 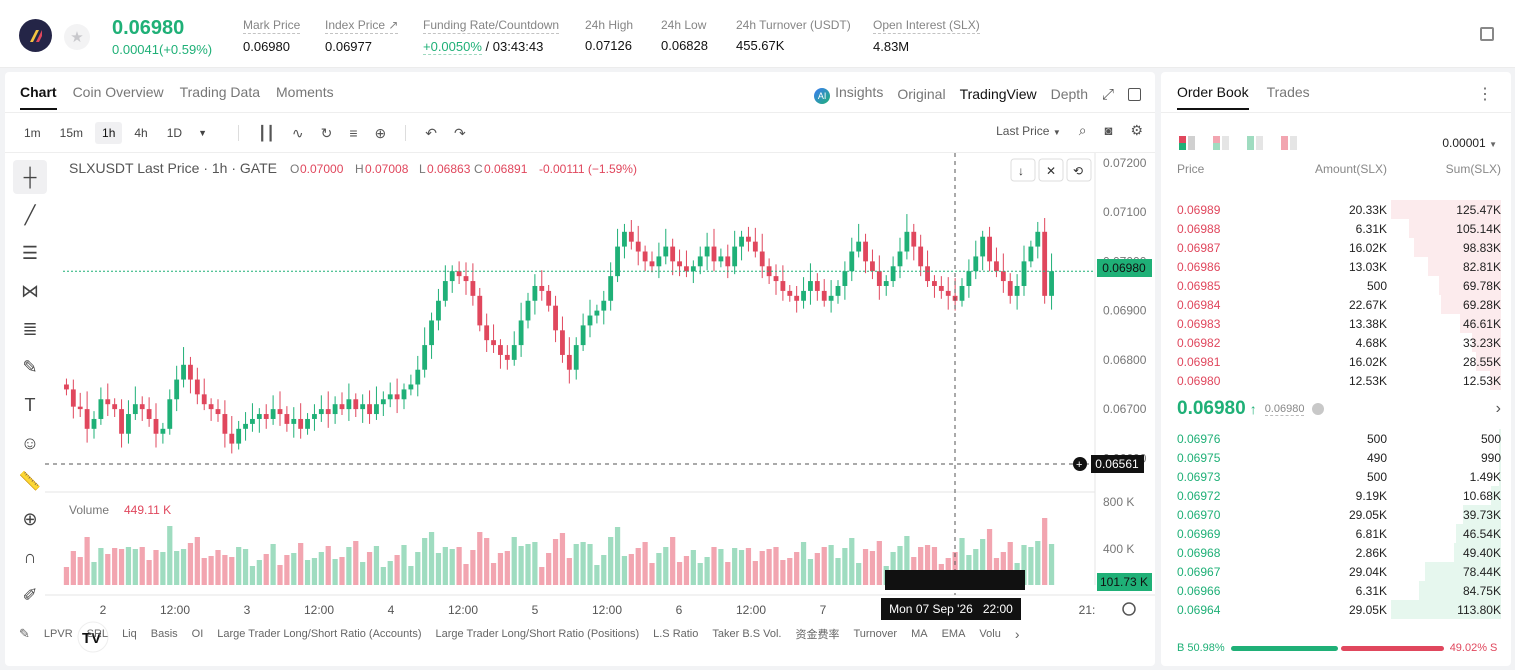 I want to click on view-tradingview: TradingView, so click(x=998, y=94).